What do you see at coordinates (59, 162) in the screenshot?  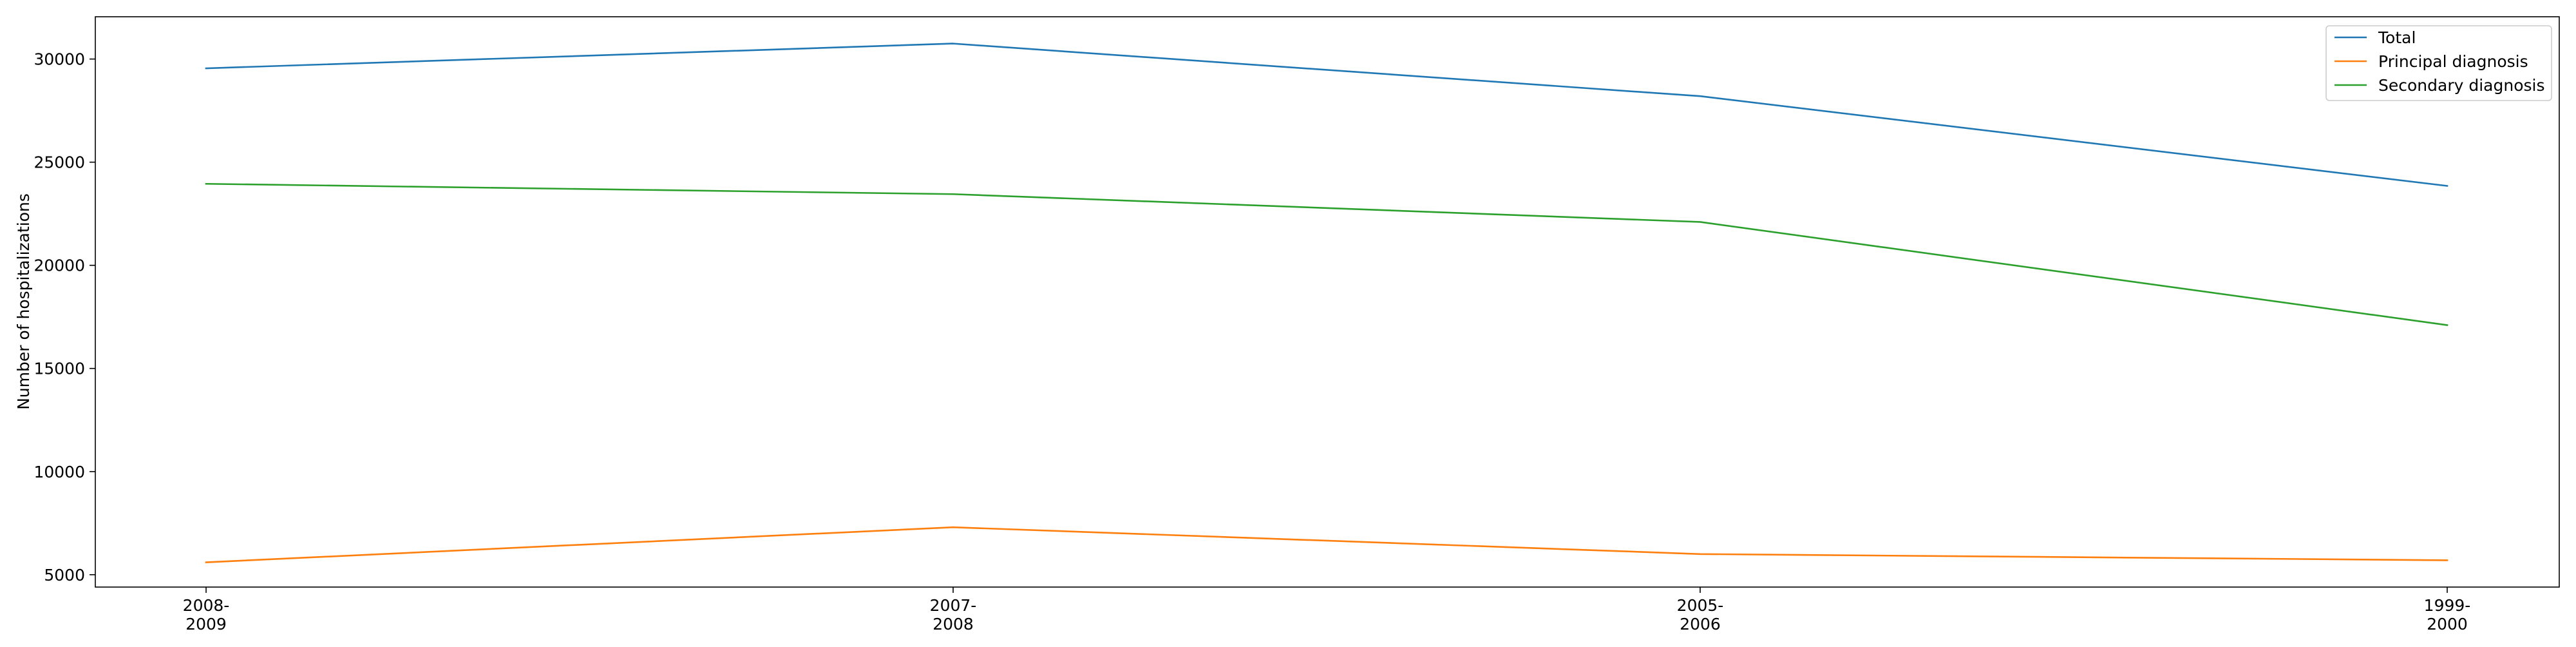 I see `y-tick-label: 25000` at bounding box center [59, 162].